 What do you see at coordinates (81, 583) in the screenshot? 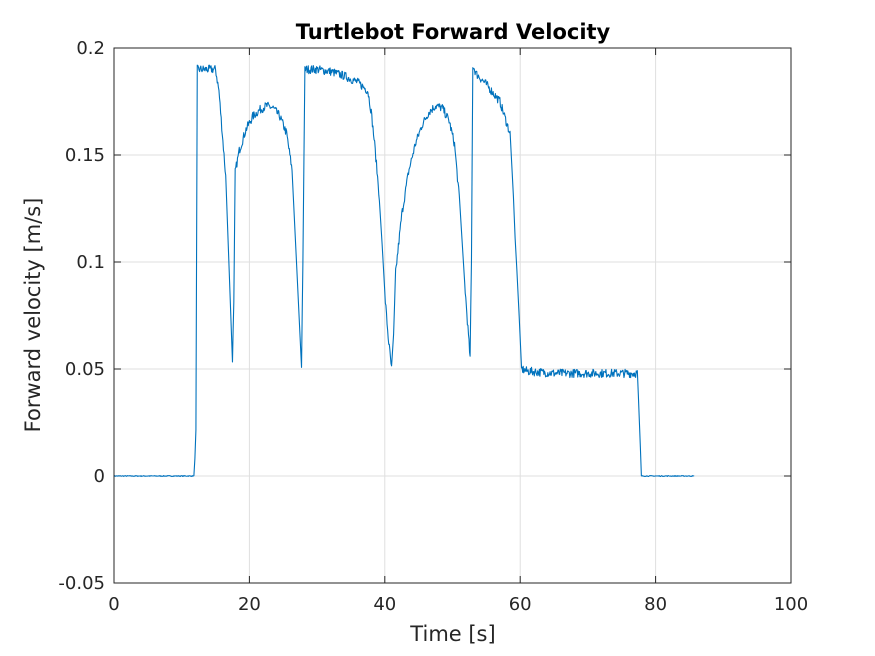
I see `y-tick-label: -0.05` at bounding box center [81, 583].